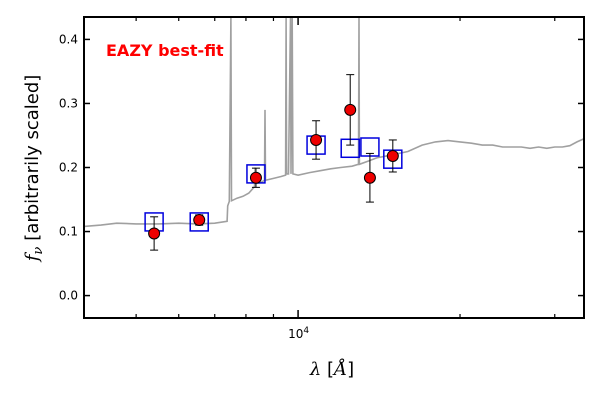  I want to click on model-flux-square, so click(199, 222).